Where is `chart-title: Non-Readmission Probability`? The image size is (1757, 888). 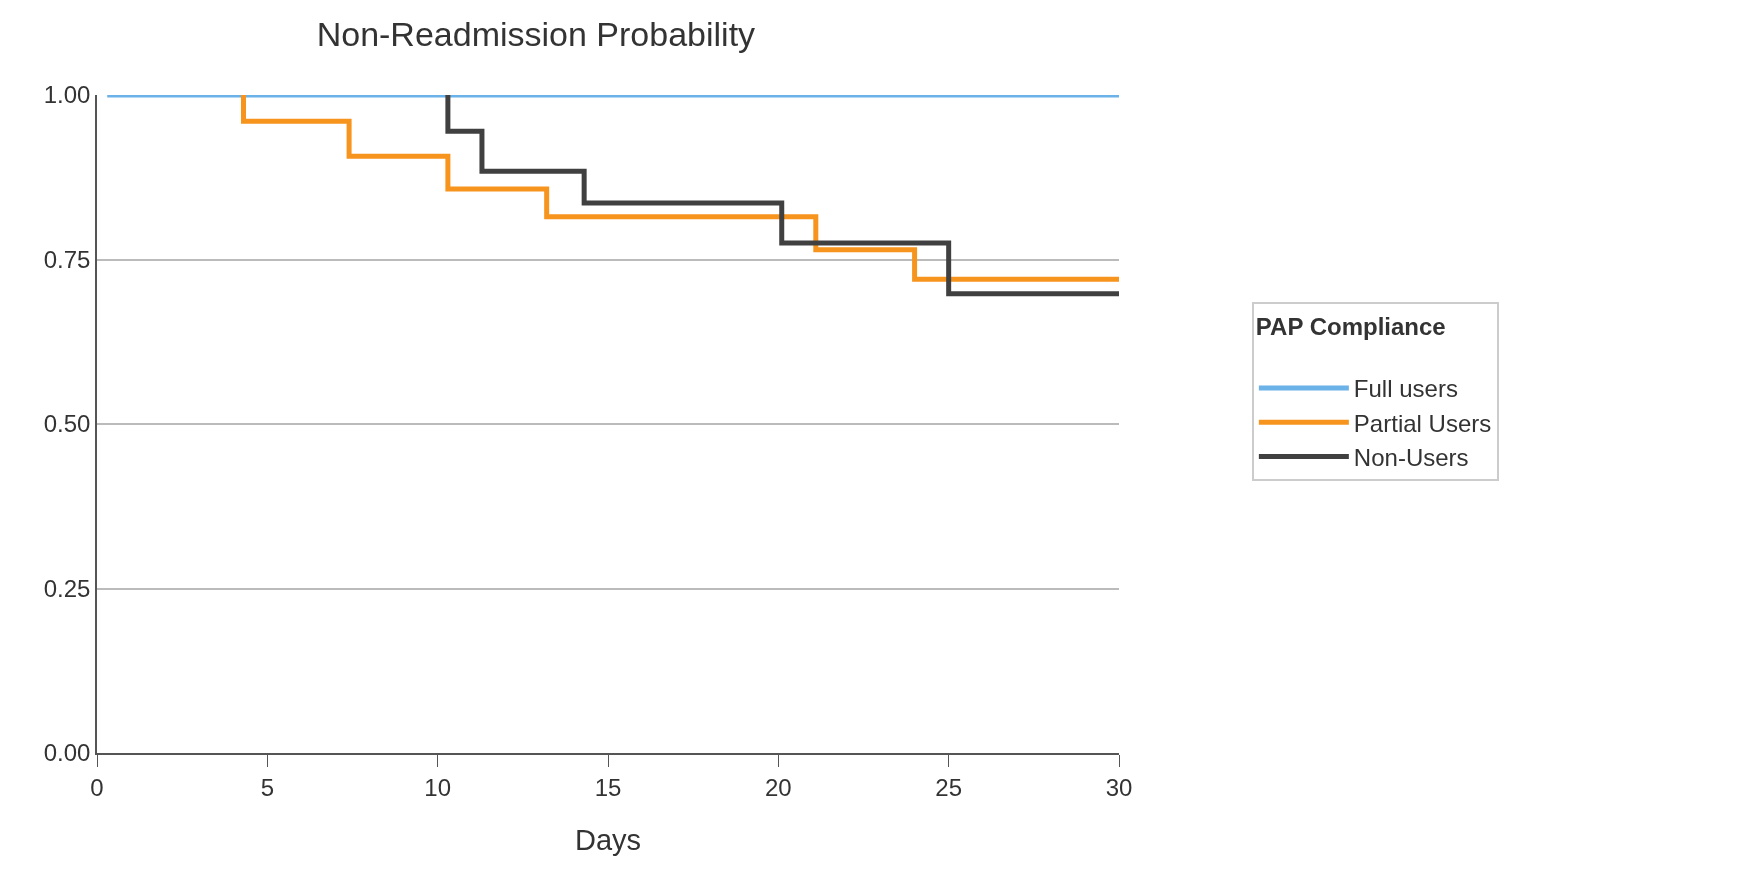 chart-title: Non-Readmission Probability is located at coordinates (536, 34).